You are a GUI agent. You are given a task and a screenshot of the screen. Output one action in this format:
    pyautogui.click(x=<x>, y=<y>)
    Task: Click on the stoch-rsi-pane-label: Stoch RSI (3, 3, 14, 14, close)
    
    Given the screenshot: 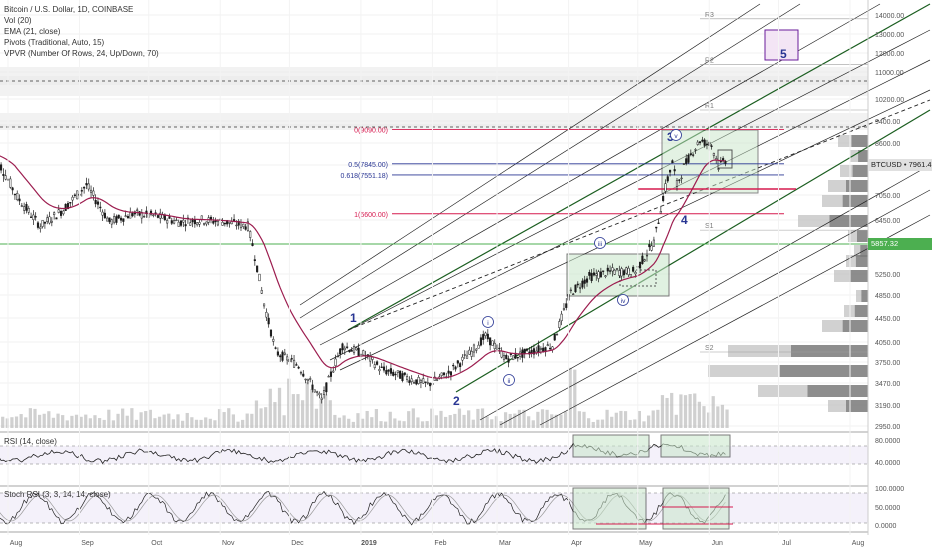 What is the action you would take?
    pyautogui.click(x=57, y=494)
    